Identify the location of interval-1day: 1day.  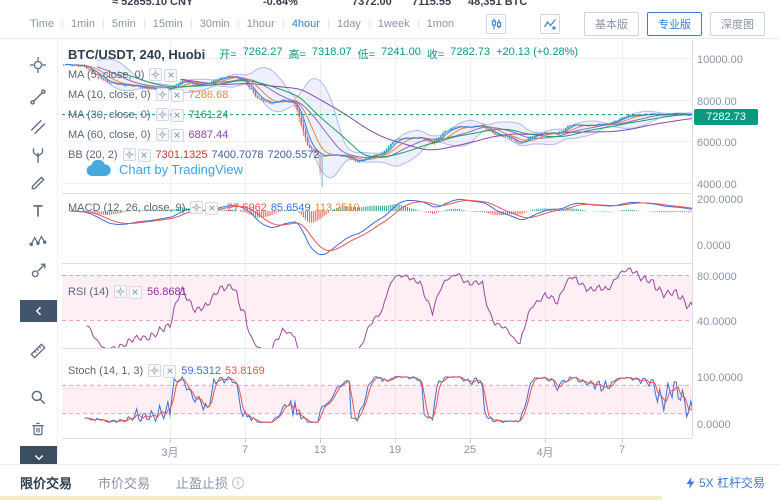
(348, 24).